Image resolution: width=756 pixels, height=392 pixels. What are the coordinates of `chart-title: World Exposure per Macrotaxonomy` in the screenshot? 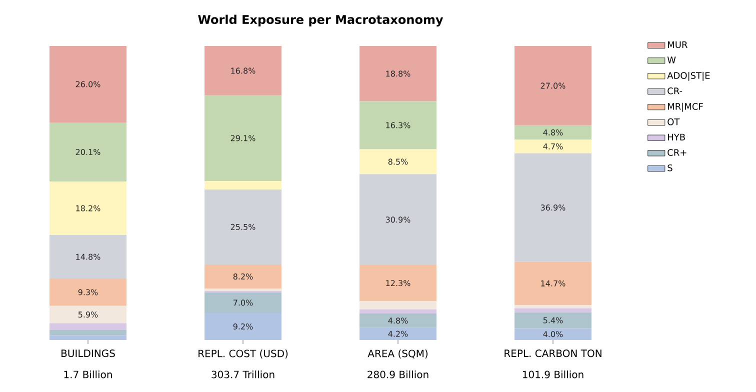 It's located at (321, 20).